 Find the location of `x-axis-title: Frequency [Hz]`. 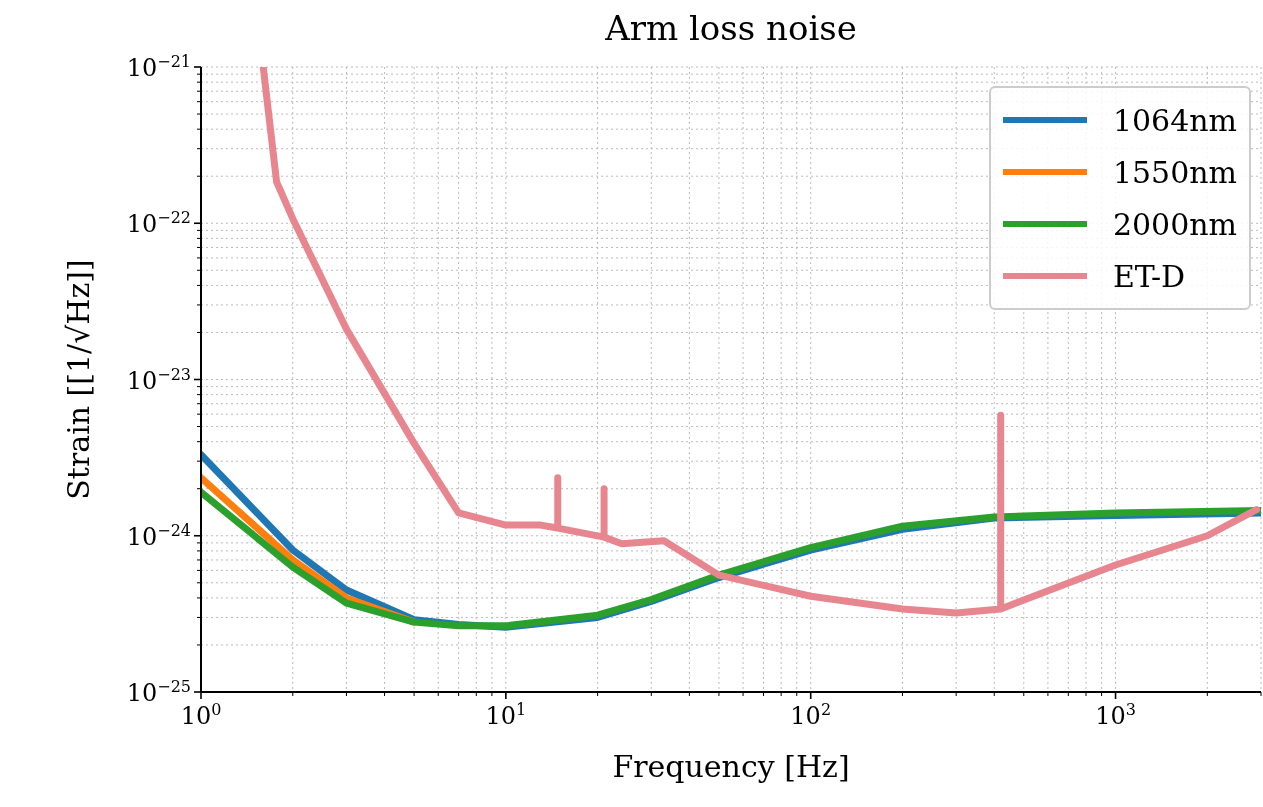

x-axis-title: Frequency [Hz] is located at coordinates (731, 766).